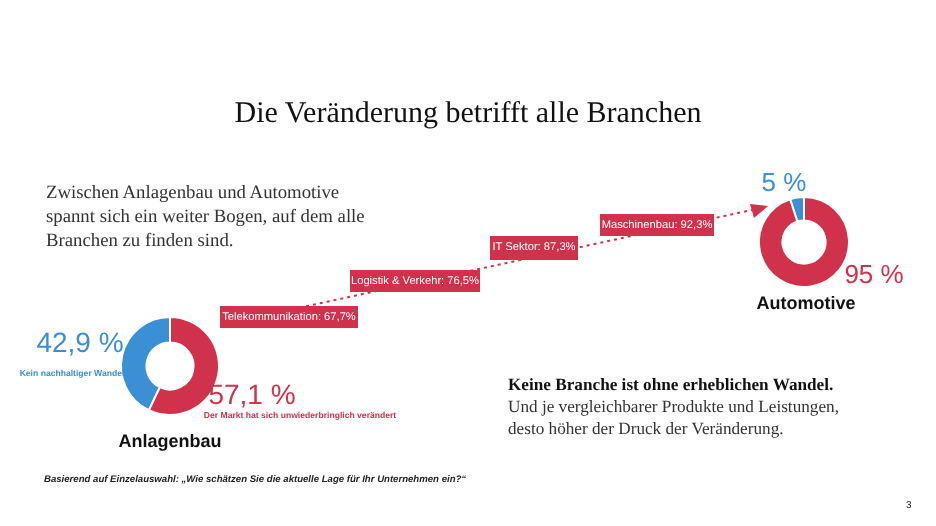  I want to click on text: Die Veränderung betrifft alle Branchen, so click(468, 115).